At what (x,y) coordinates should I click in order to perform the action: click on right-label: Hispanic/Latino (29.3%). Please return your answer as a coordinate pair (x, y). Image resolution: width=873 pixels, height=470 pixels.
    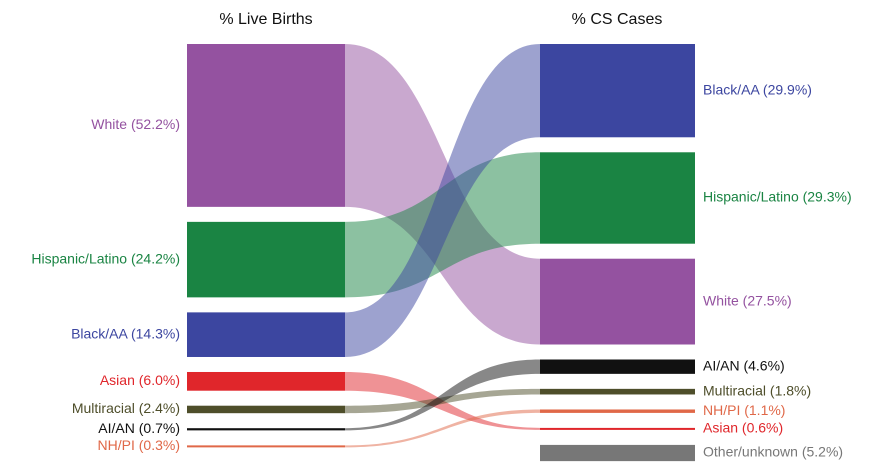
    Looking at the image, I should click on (777, 197).